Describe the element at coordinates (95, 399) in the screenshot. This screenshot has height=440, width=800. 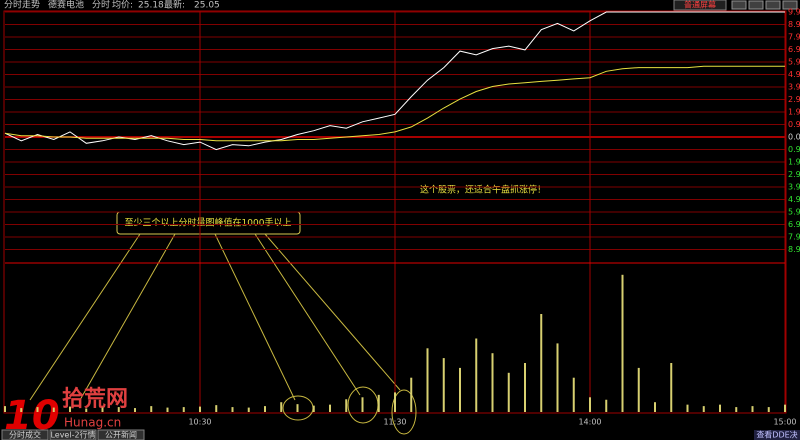
I see `watermark-name: 拾荒网` at that location.